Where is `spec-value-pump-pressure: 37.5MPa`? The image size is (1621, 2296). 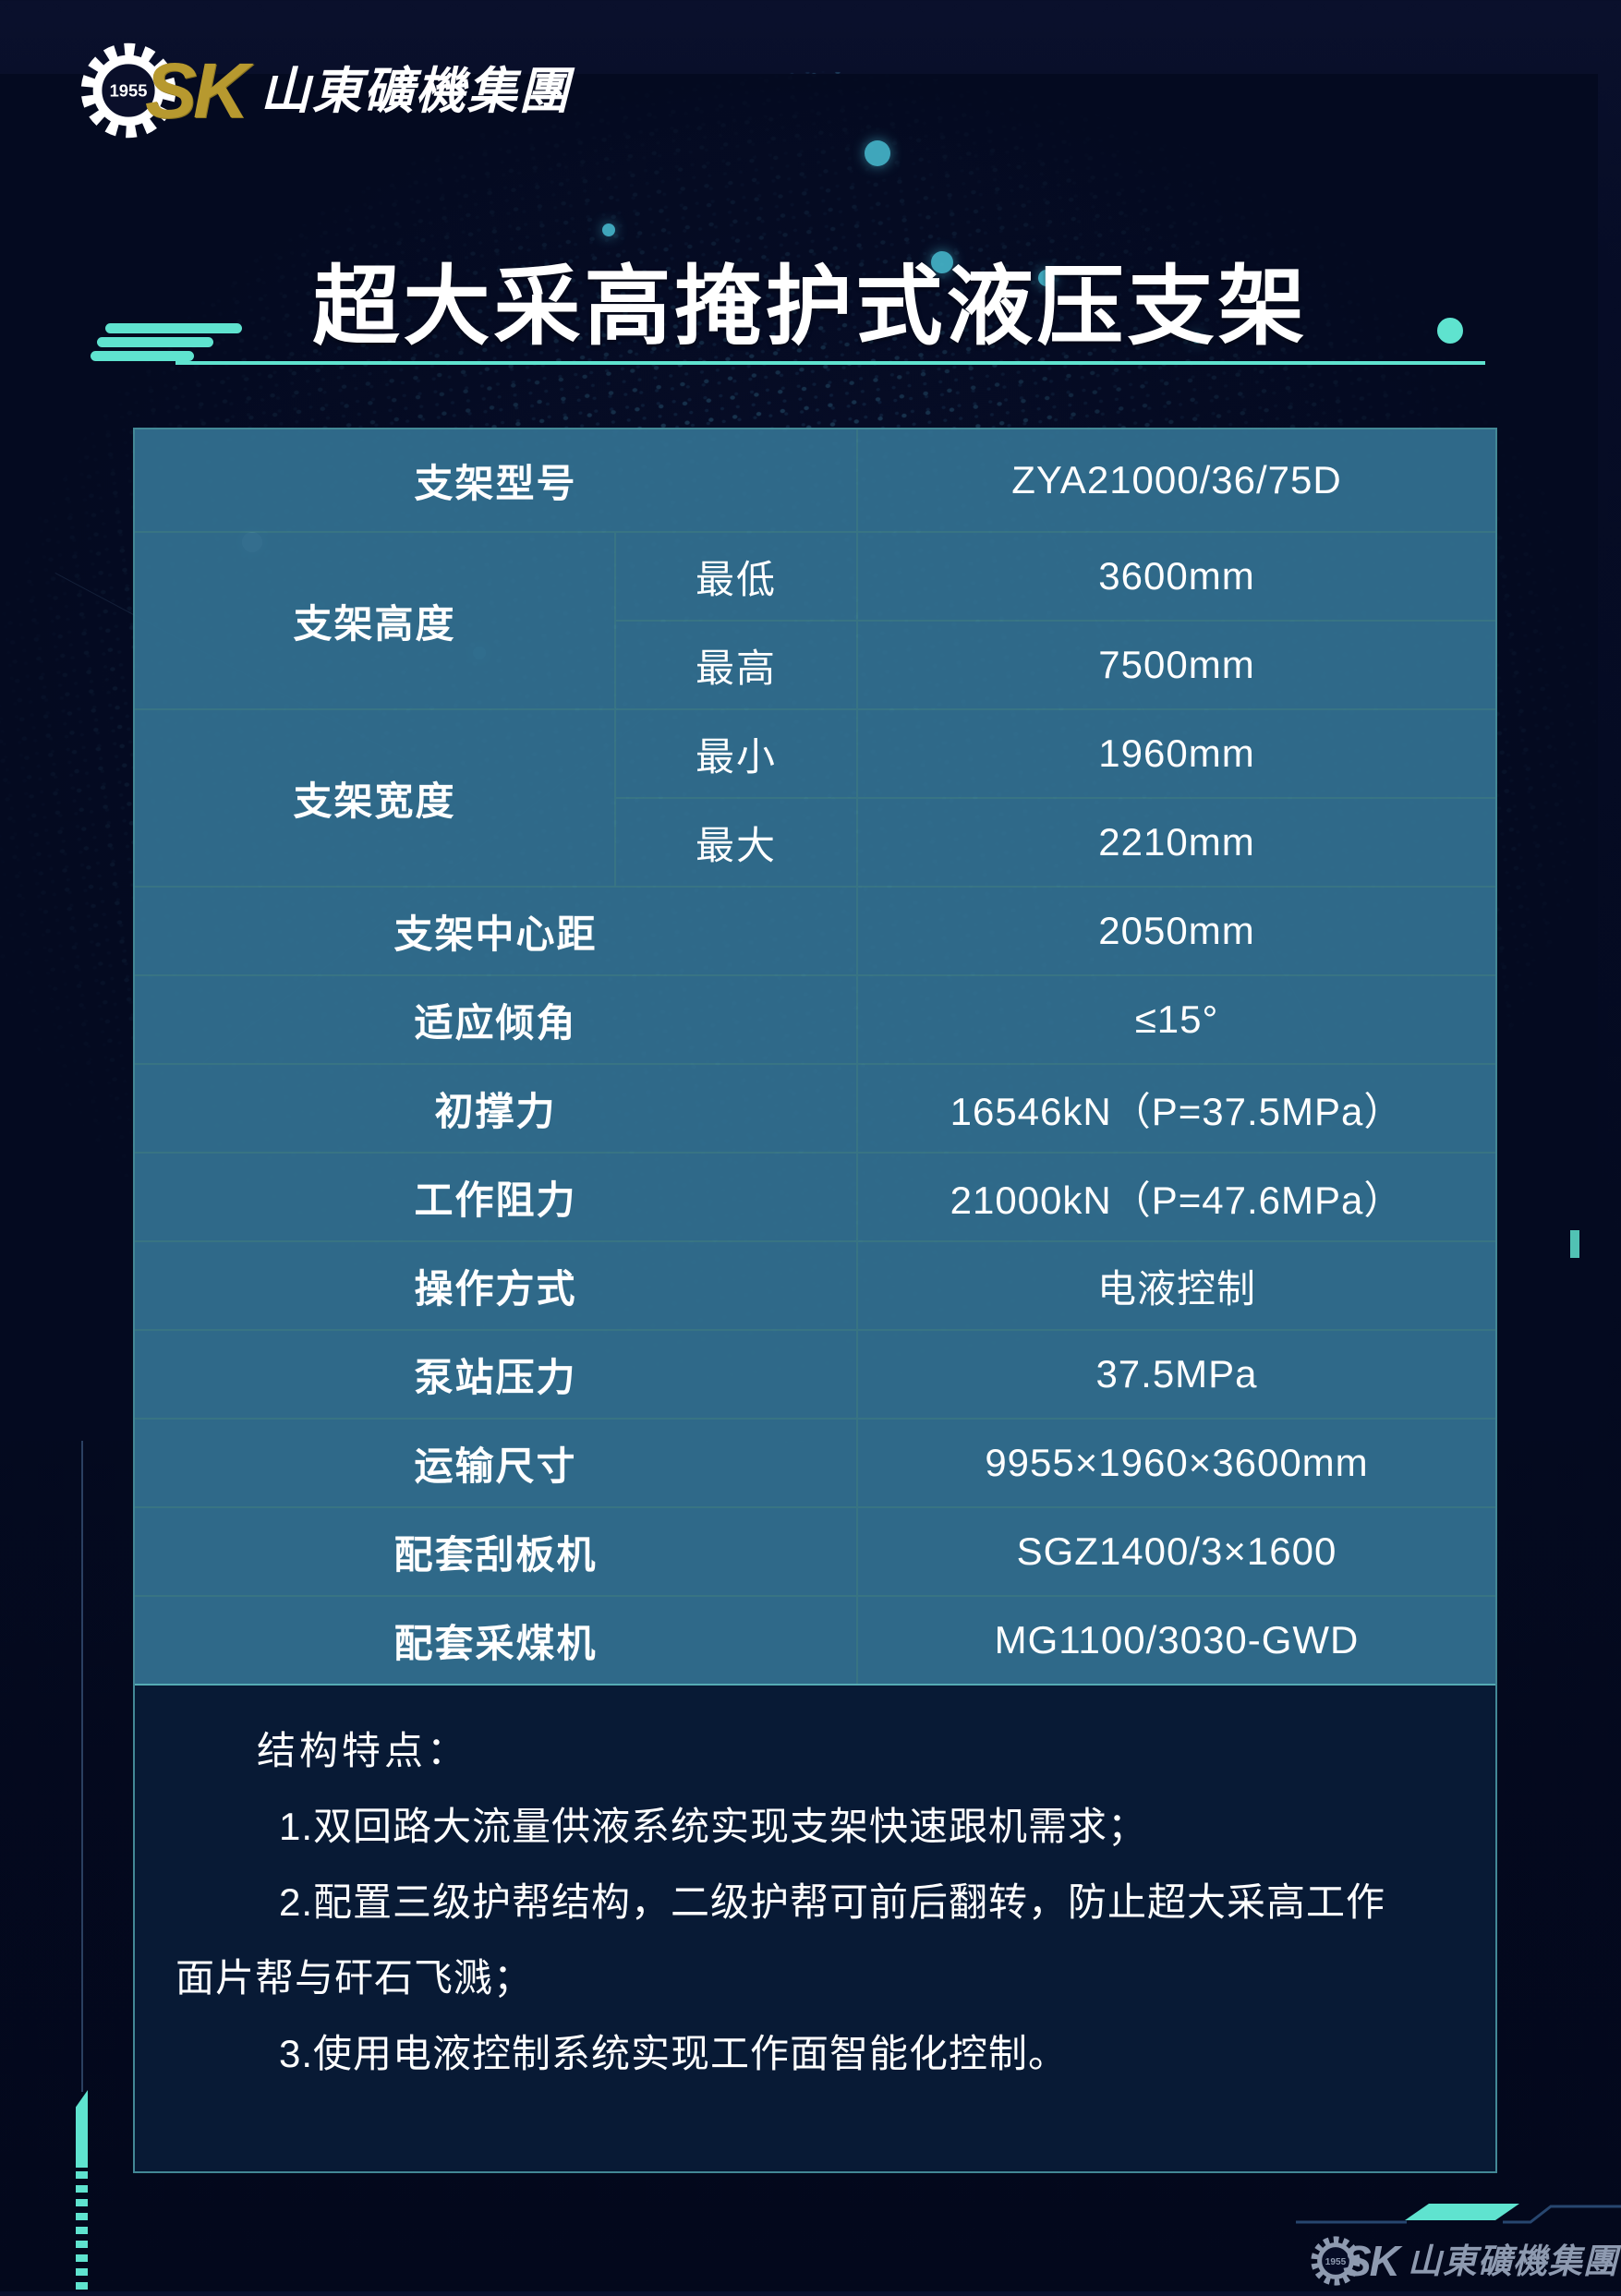
spec-value-pump-pressure: 37.5MPa is located at coordinates (1176, 1374).